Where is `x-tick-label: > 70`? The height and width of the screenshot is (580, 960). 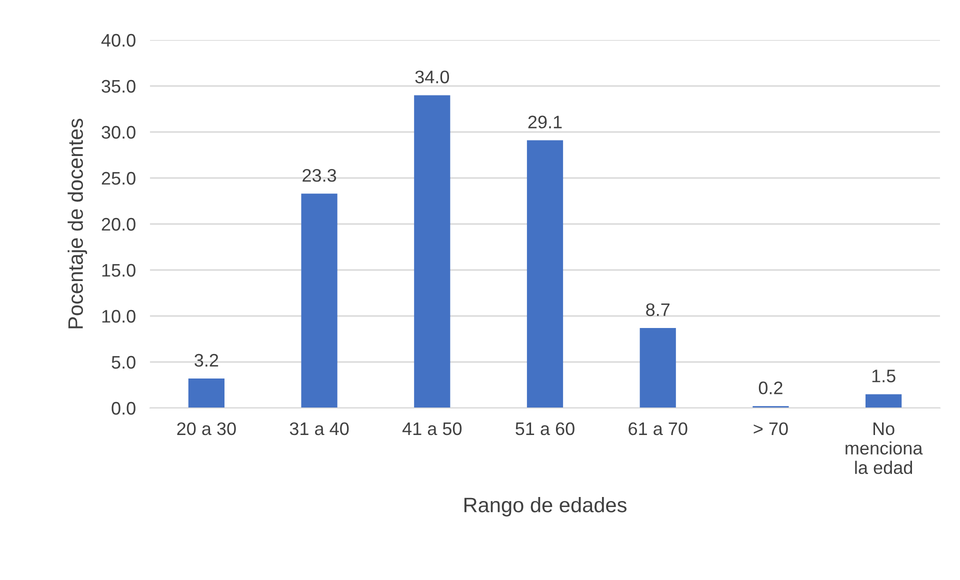 x-tick-label: > 70 is located at coordinates (771, 429).